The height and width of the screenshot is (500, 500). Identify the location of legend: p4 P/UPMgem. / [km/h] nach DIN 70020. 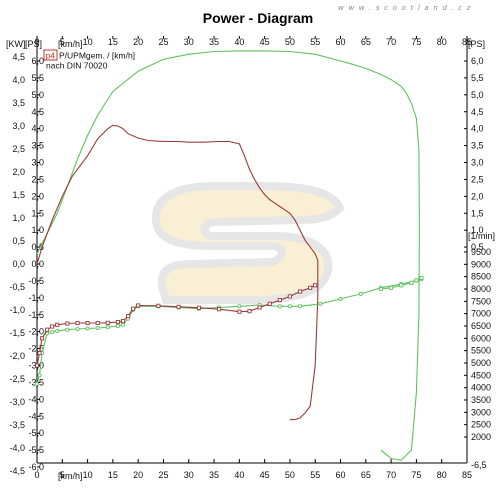
(89, 60).